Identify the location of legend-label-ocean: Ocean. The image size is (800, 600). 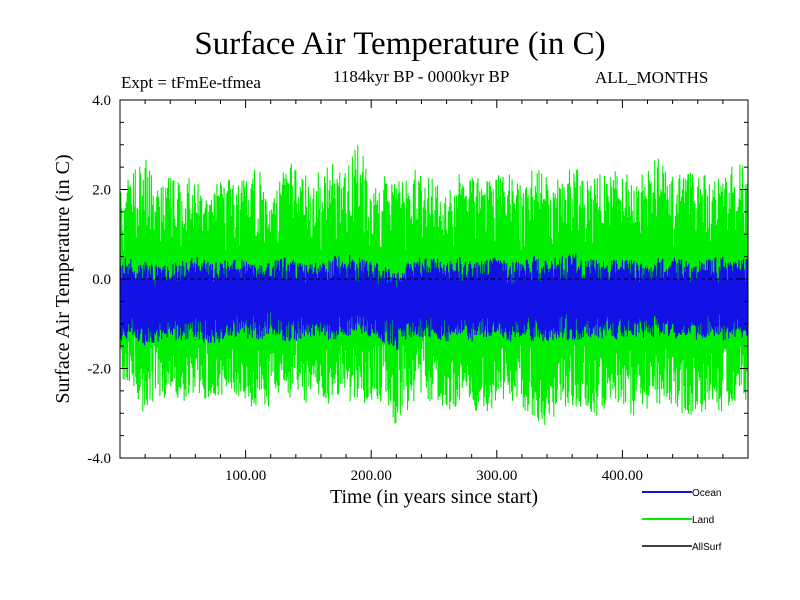
(706, 493).